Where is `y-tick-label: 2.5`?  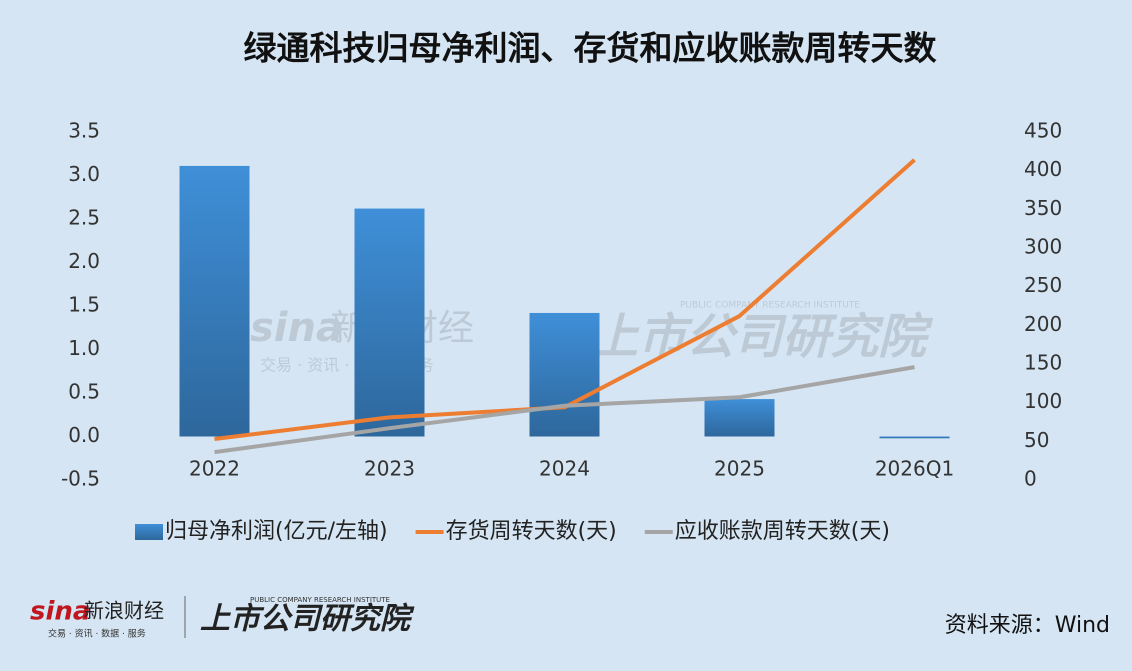 y-tick-label: 2.5 is located at coordinates (84, 218).